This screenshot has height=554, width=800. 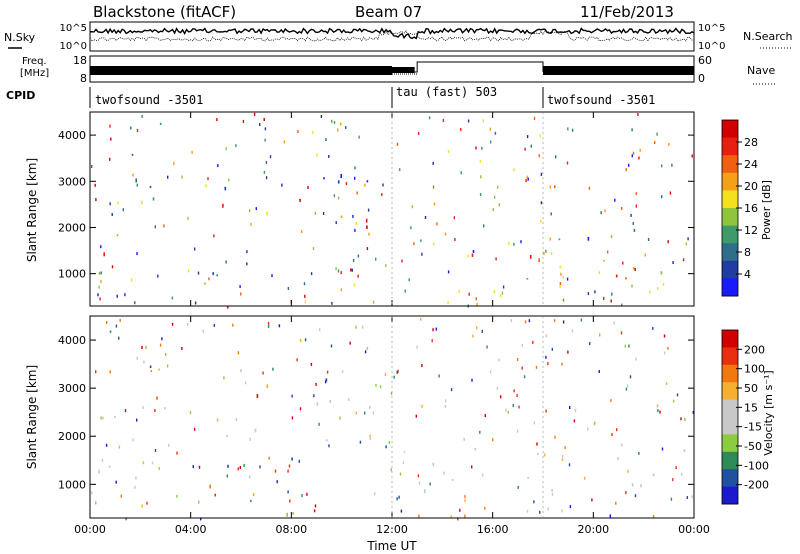 I want to click on velocity-colorbar: 200 100 50 15 -15 -50 -100 -200, so click(x=745, y=417).